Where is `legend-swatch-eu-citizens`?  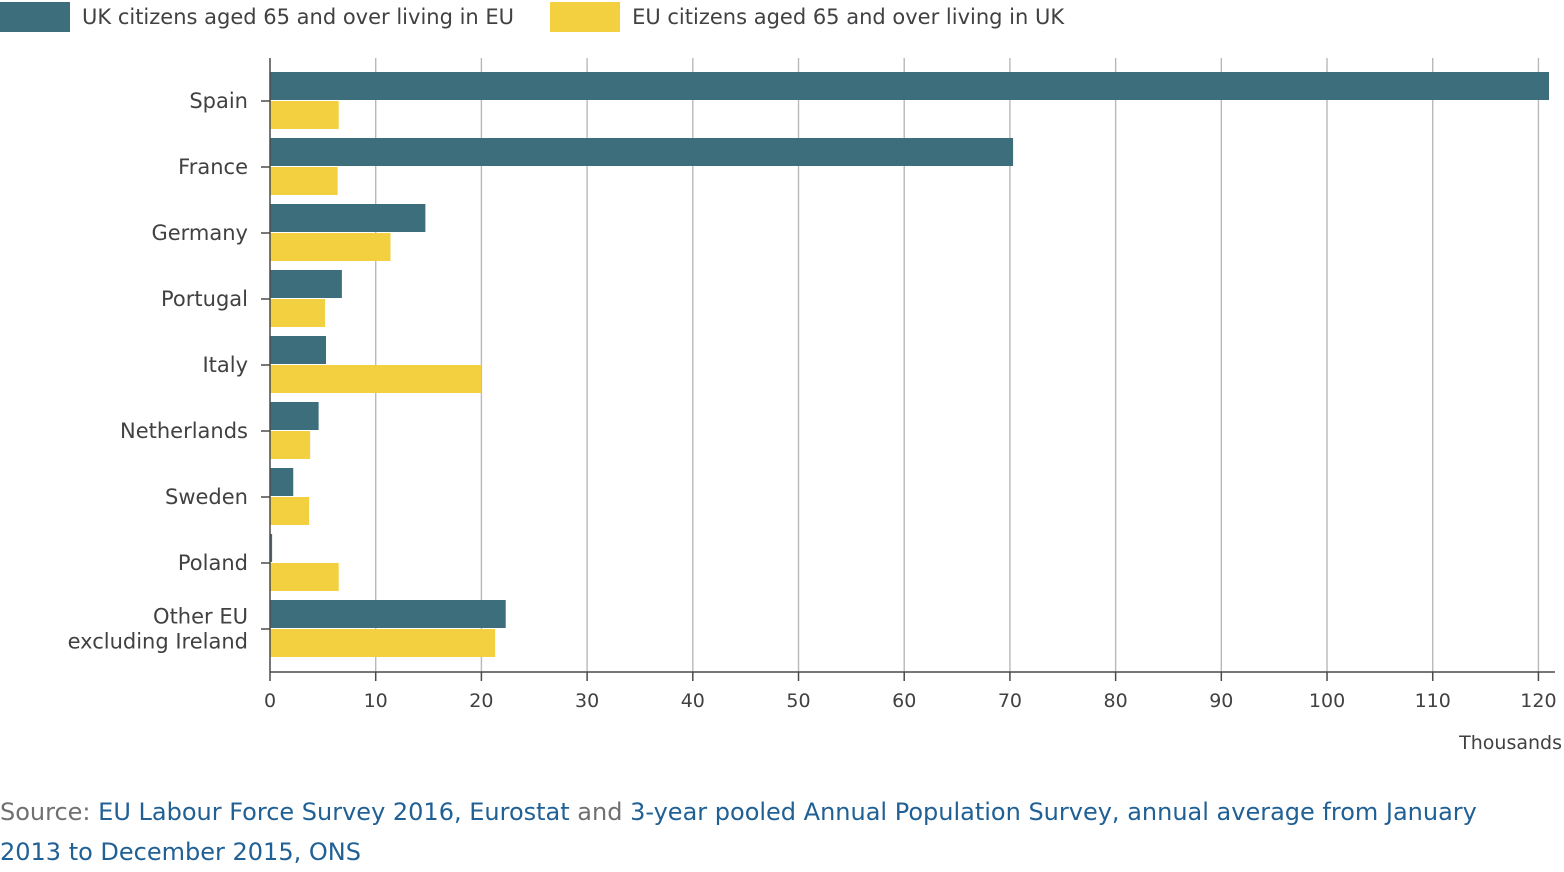 legend-swatch-eu-citizens is located at coordinates (585, 17).